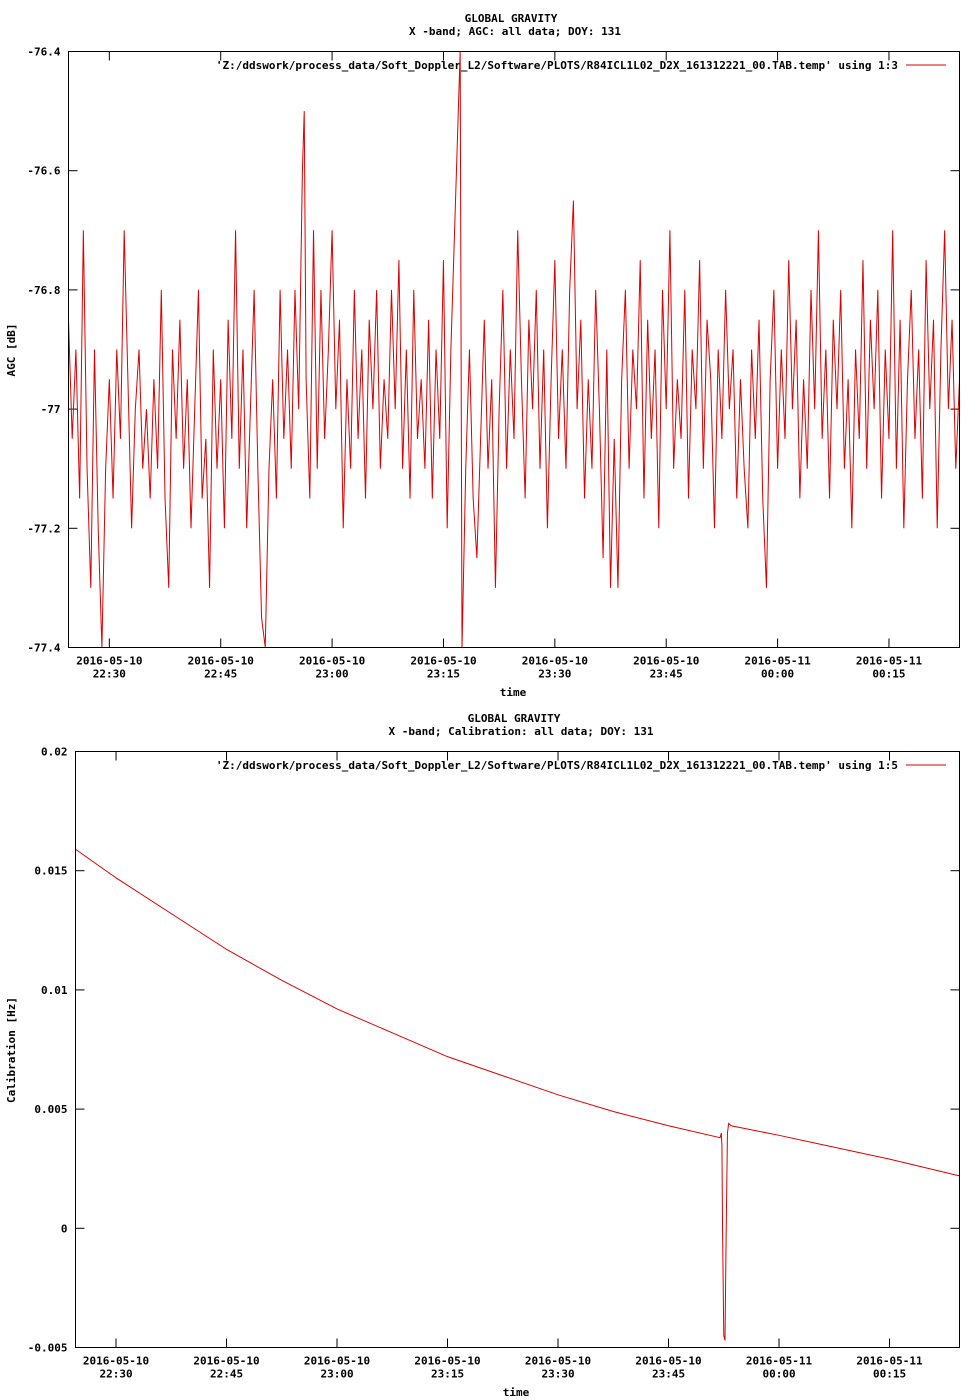 The image size is (980, 1400). Describe the element at coordinates (48, 1348) in the screenshot. I see `y-tick-label: -0.005` at that location.